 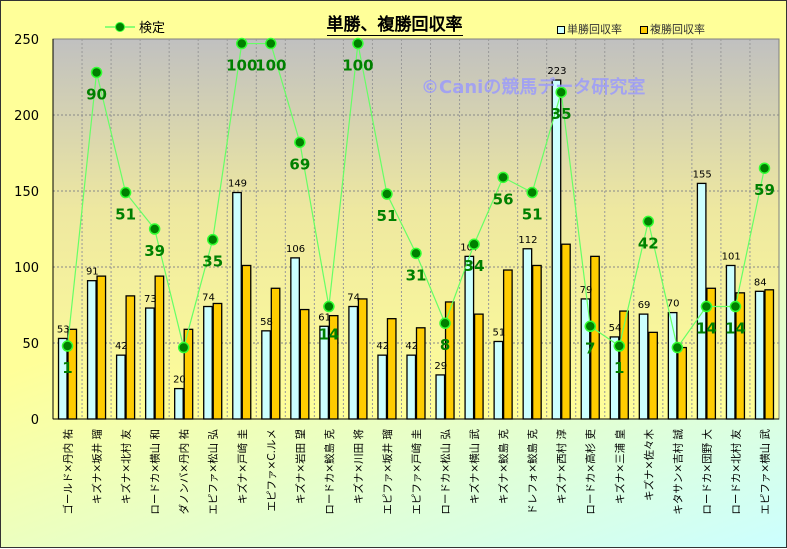 What do you see at coordinates (644, 30) in the screenshot?
I see `legend-place-swatch-icon` at bounding box center [644, 30].